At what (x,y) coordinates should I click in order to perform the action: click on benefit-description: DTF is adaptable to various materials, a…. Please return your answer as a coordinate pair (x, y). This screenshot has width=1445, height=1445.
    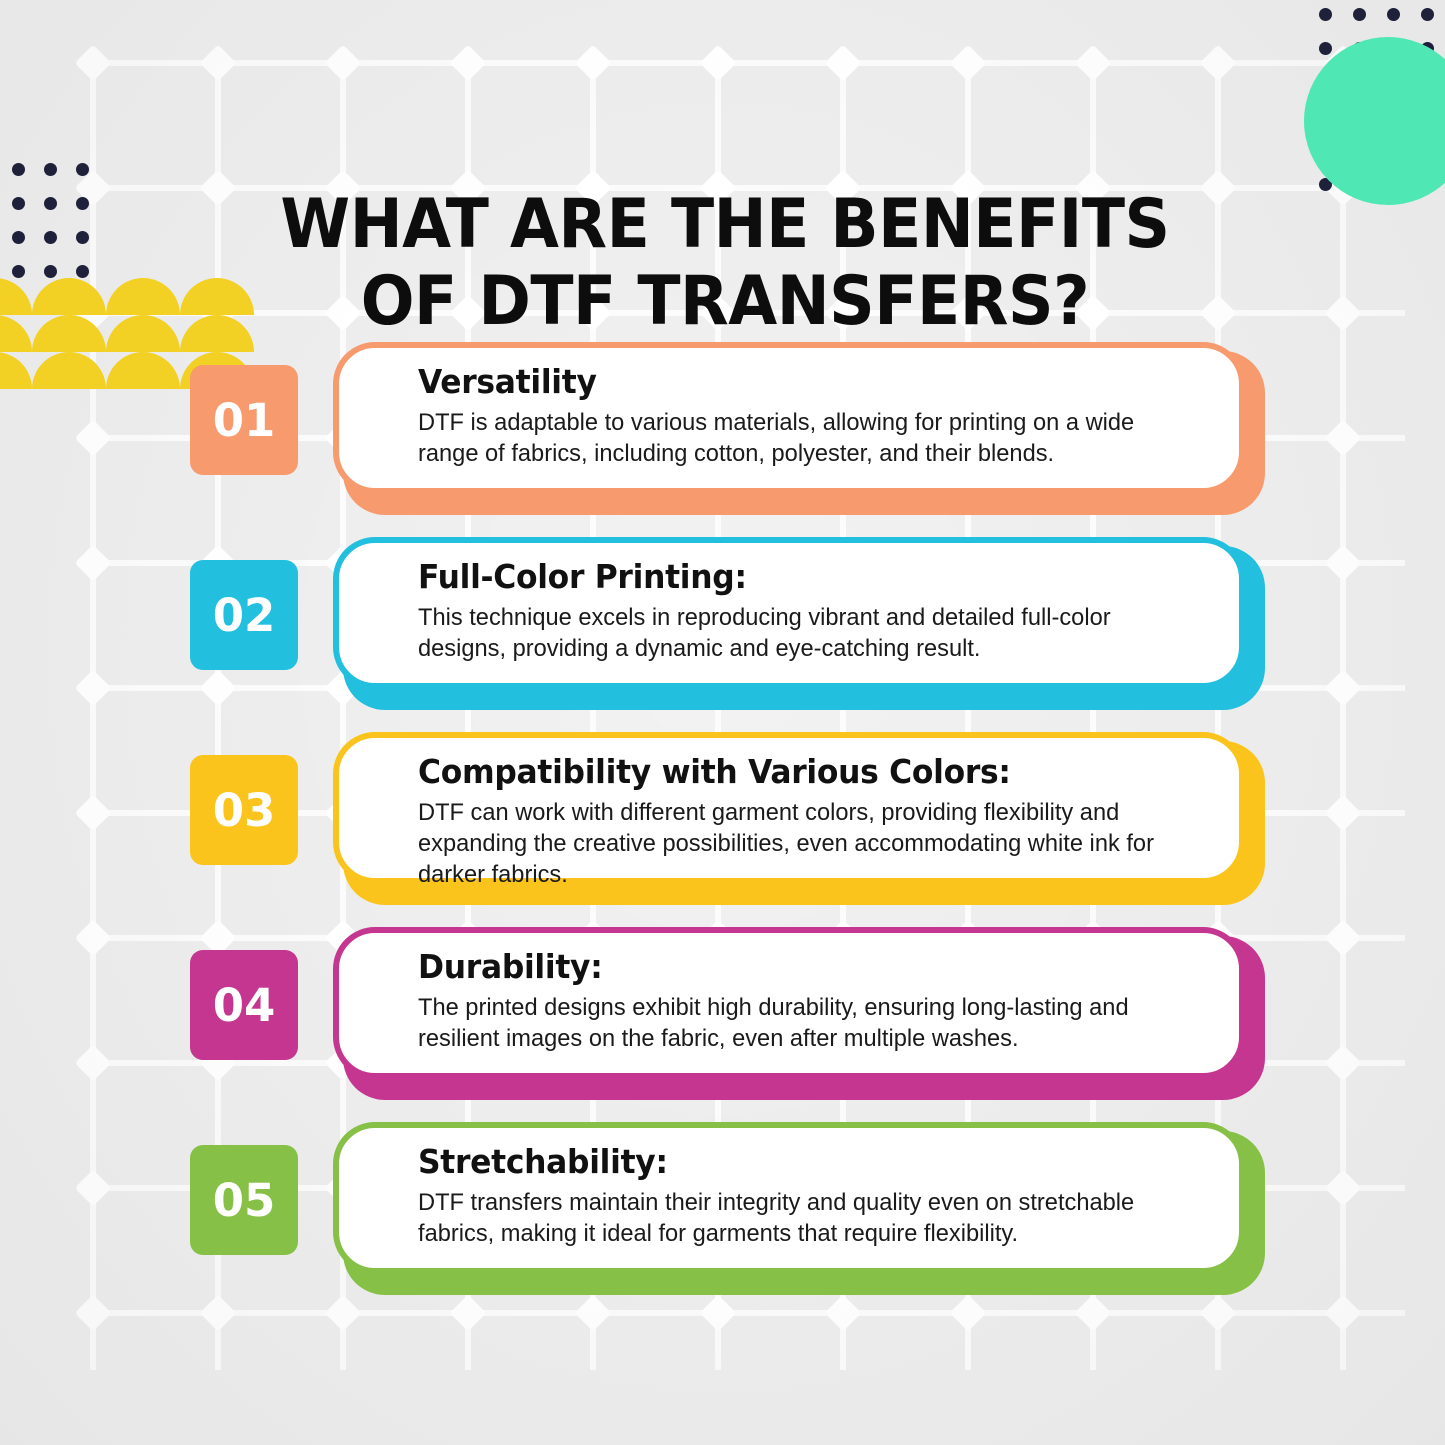
    Looking at the image, I should click on (776, 437).